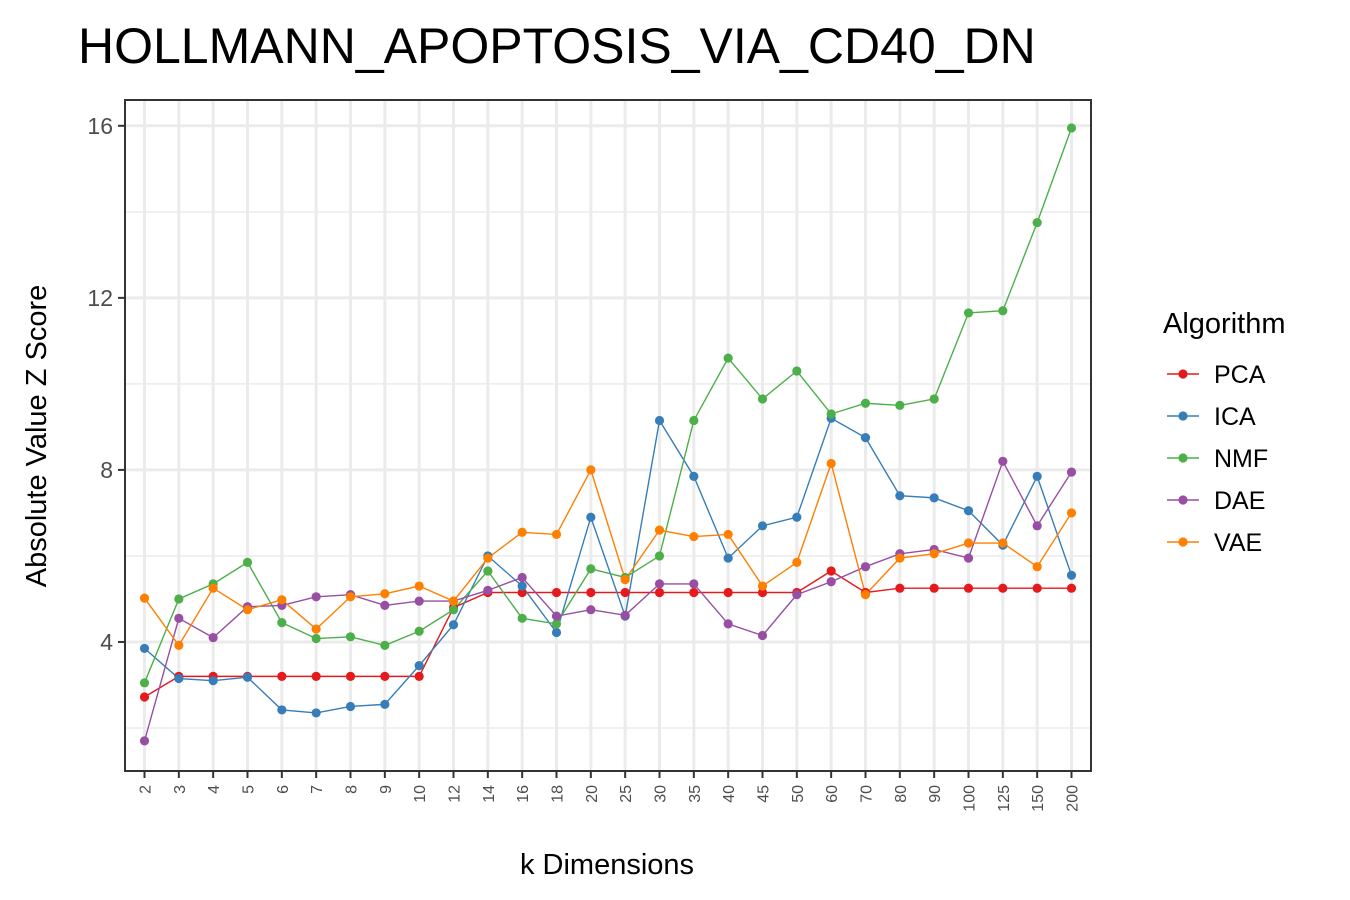  I want to click on x-tick-label: 30, so click(661, 794).